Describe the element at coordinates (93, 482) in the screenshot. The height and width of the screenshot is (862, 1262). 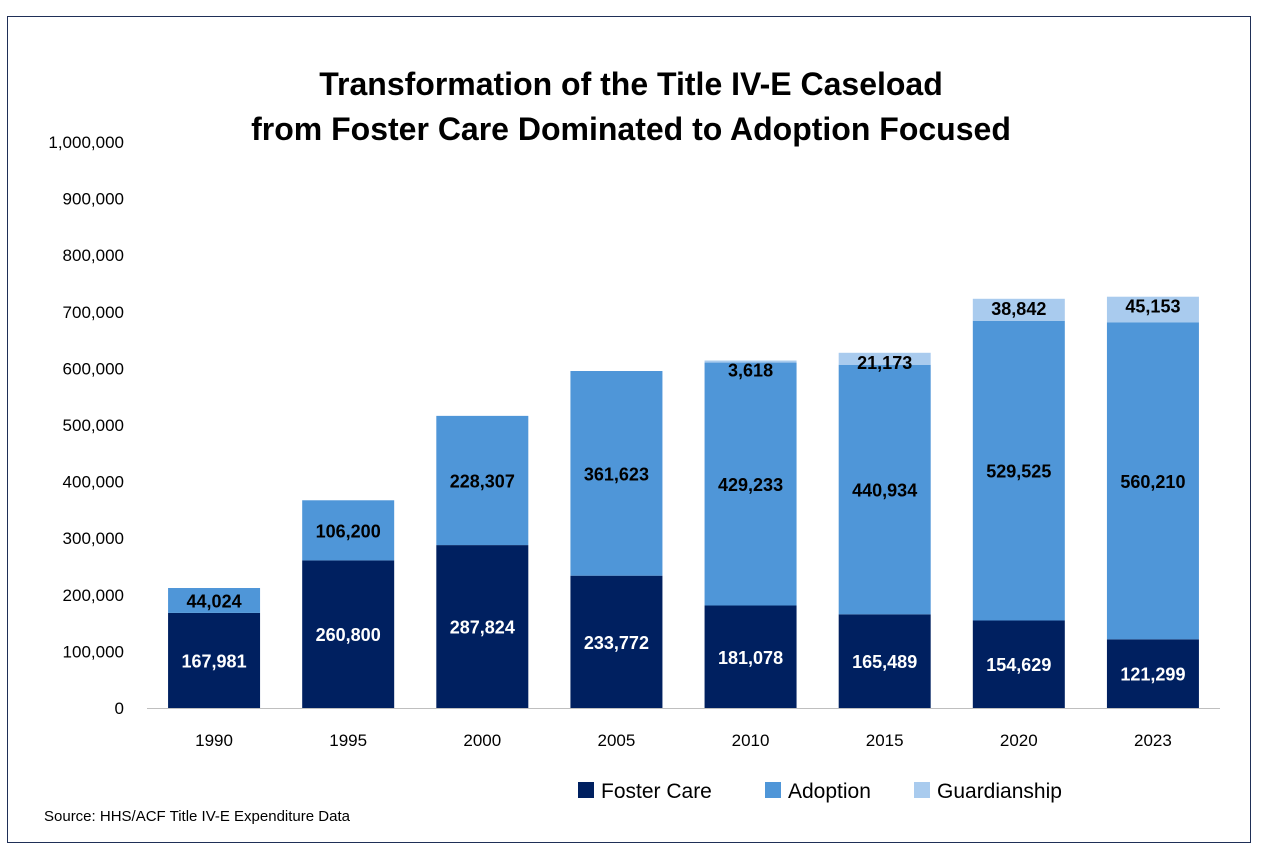
I see `y-tick-label: 400,000` at that location.